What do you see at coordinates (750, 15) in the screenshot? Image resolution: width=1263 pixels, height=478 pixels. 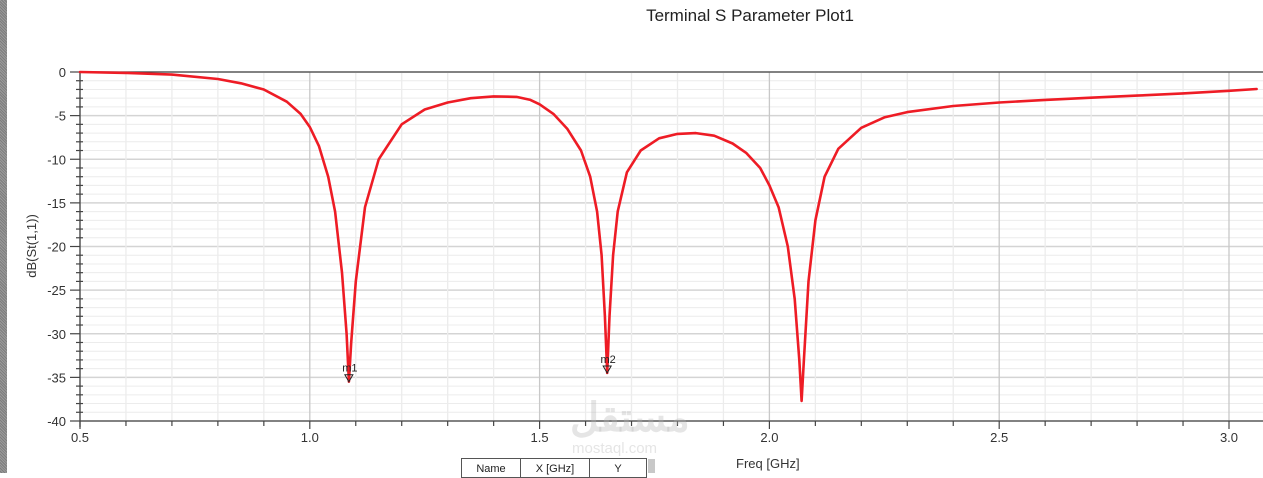 I see `plot-title: Terminal S Parameter Plot1` at bounding box center [750, 15].